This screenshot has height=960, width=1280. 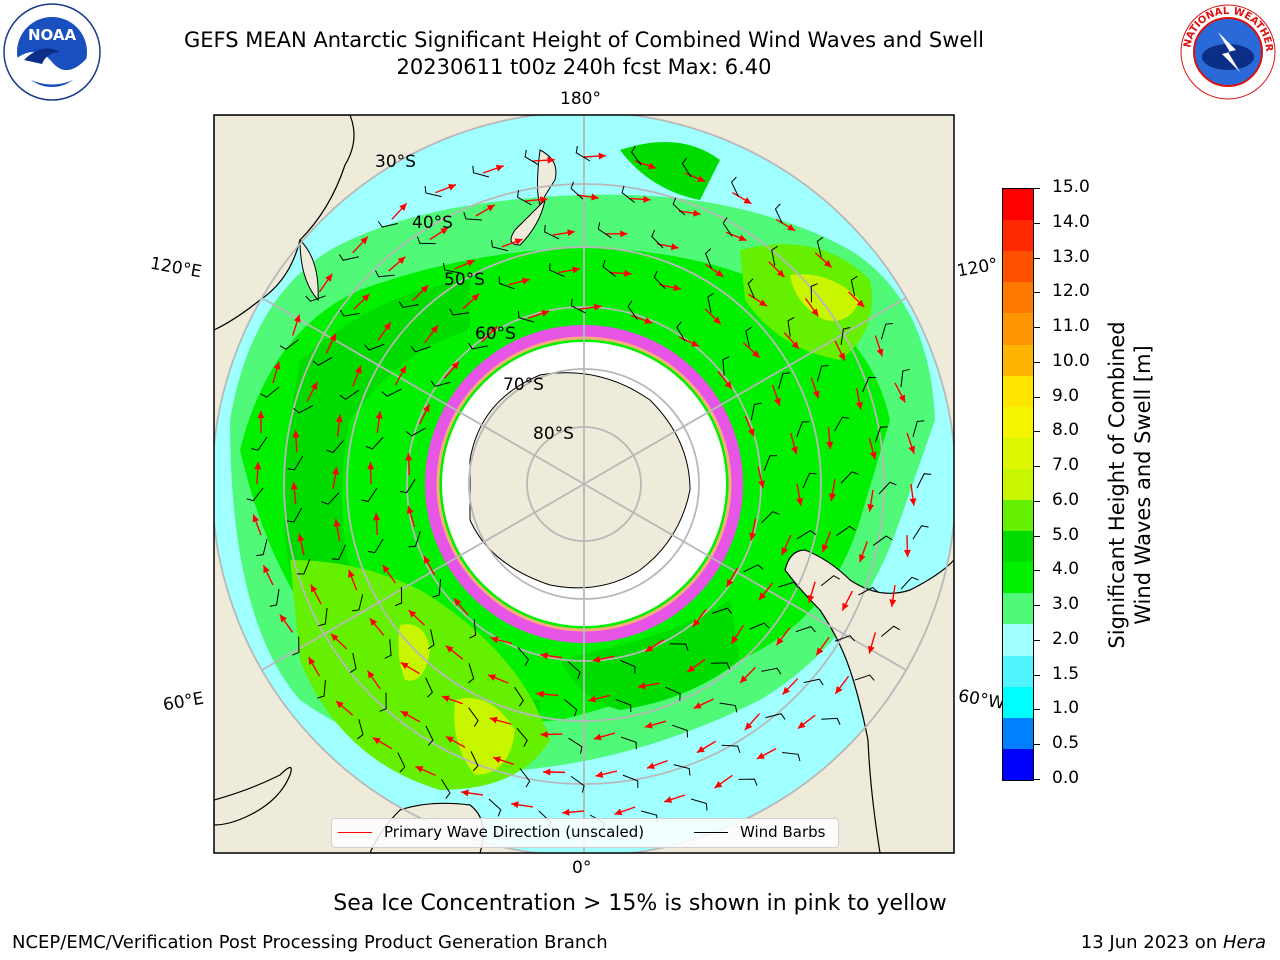 What do you see at coordinates (1066, 534) in the screenshot?
I see `colorbar-tick-label: 5.0` at bounding box center [1066, 534].